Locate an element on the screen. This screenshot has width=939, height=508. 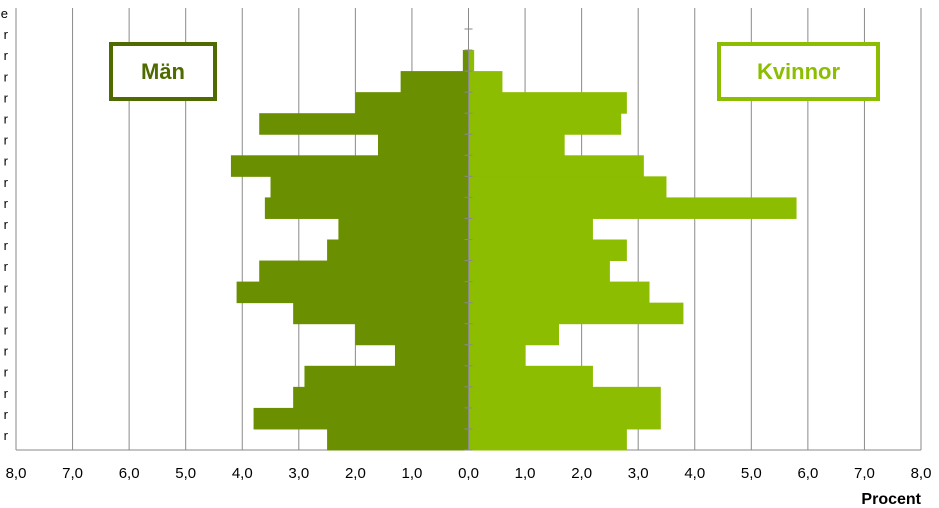
legend-men: Män is located at coordinates (163, 71).